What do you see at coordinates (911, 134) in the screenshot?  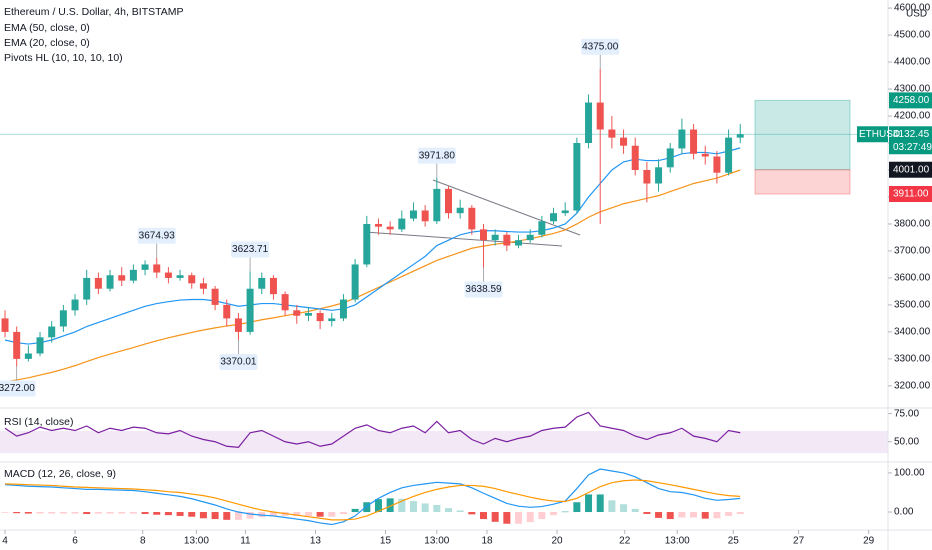 I see `last-price-tag: 4132.45` at bounding box center [911, 134].